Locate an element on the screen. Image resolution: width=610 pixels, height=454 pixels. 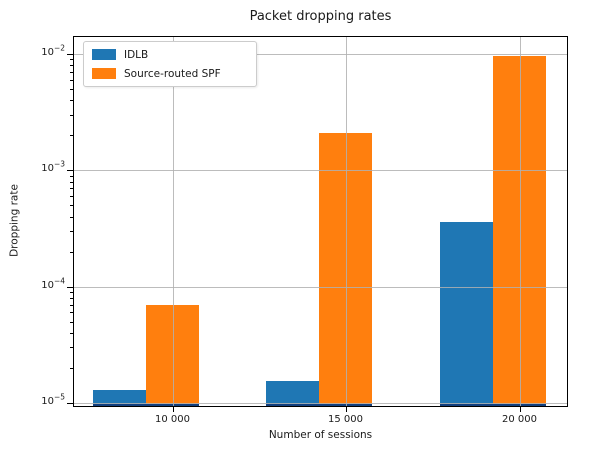
x-tick-label: 10 000 is located at coordinates (172, 419).